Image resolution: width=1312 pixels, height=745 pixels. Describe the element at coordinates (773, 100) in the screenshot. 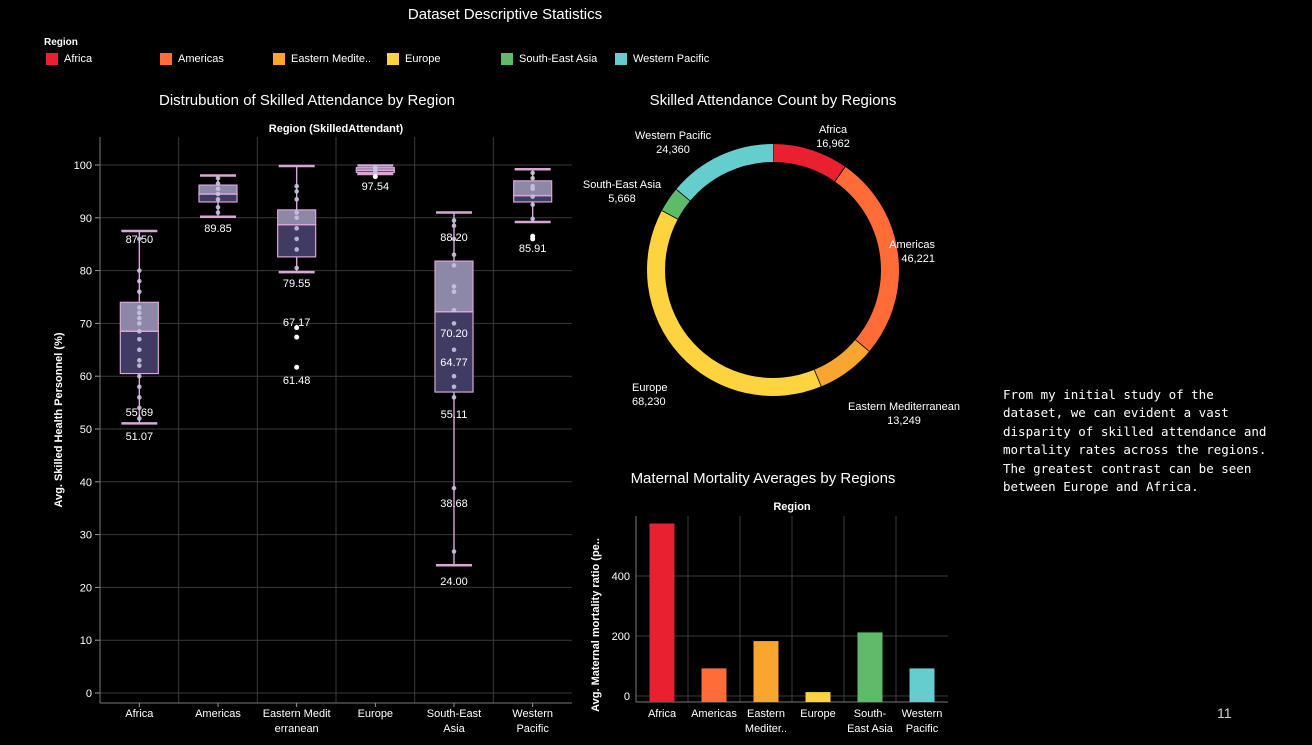

I see `pie-chart-title: Skilled Attendance Count by Regions` at that location.